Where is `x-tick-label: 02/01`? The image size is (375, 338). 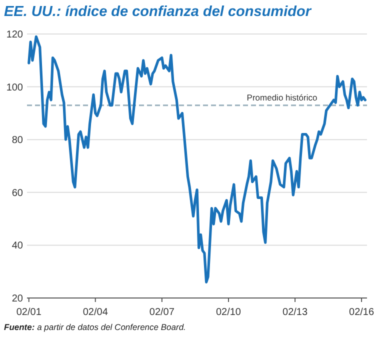 x-tick-label: 02/01 is located at coordinates (29, 312).